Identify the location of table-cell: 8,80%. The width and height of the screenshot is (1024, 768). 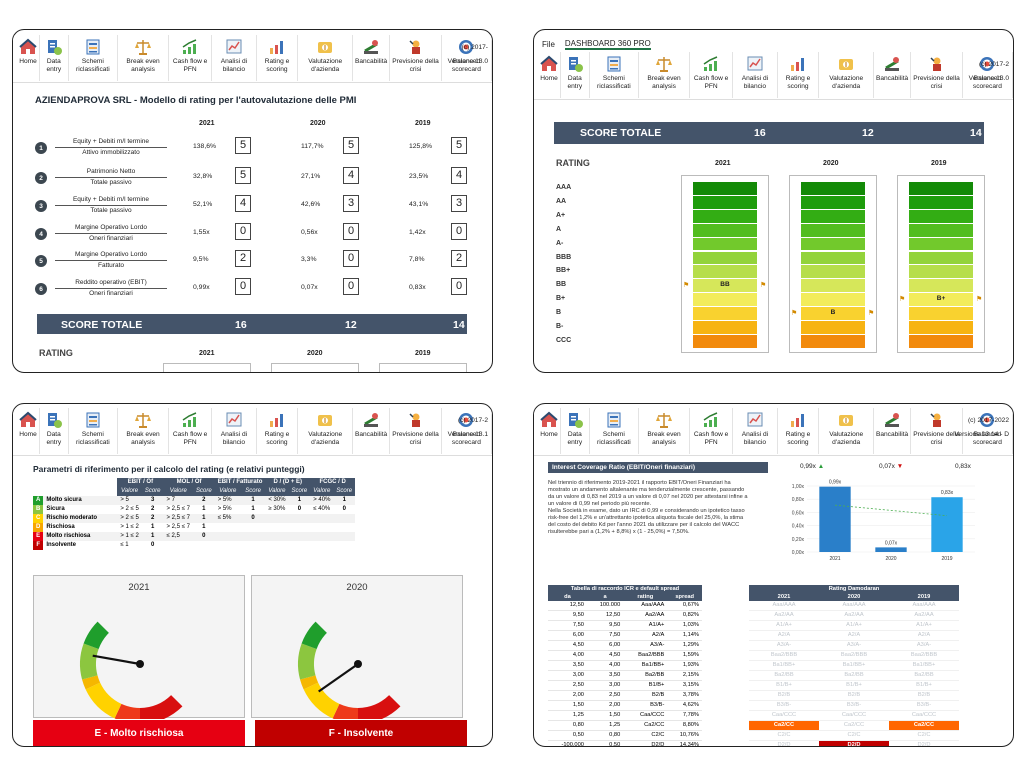
(684, 725).